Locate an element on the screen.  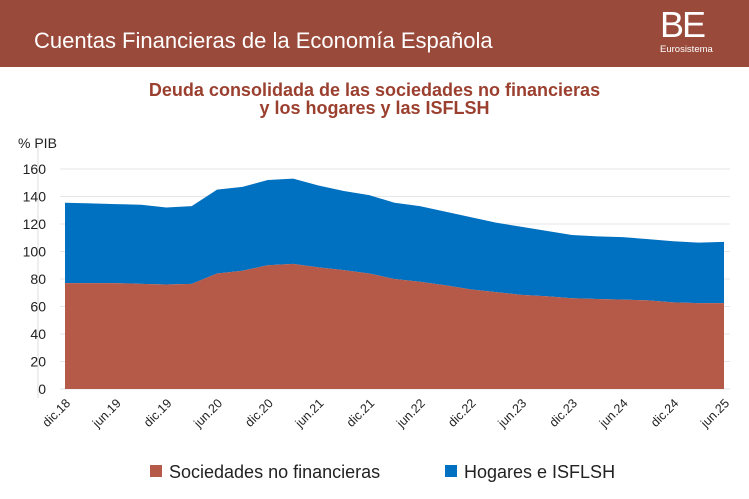
x-tick-label: jun.22 is located at coordinates (410, 413).